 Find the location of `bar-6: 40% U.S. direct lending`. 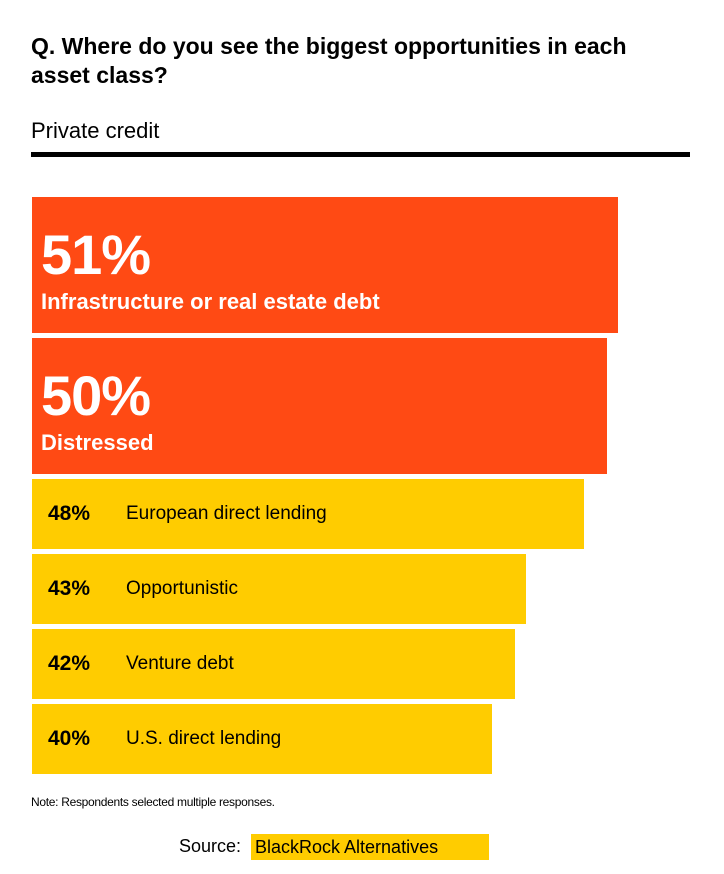

bar-6: 40% U.S. direct lending is located at coordinates (262, 739).